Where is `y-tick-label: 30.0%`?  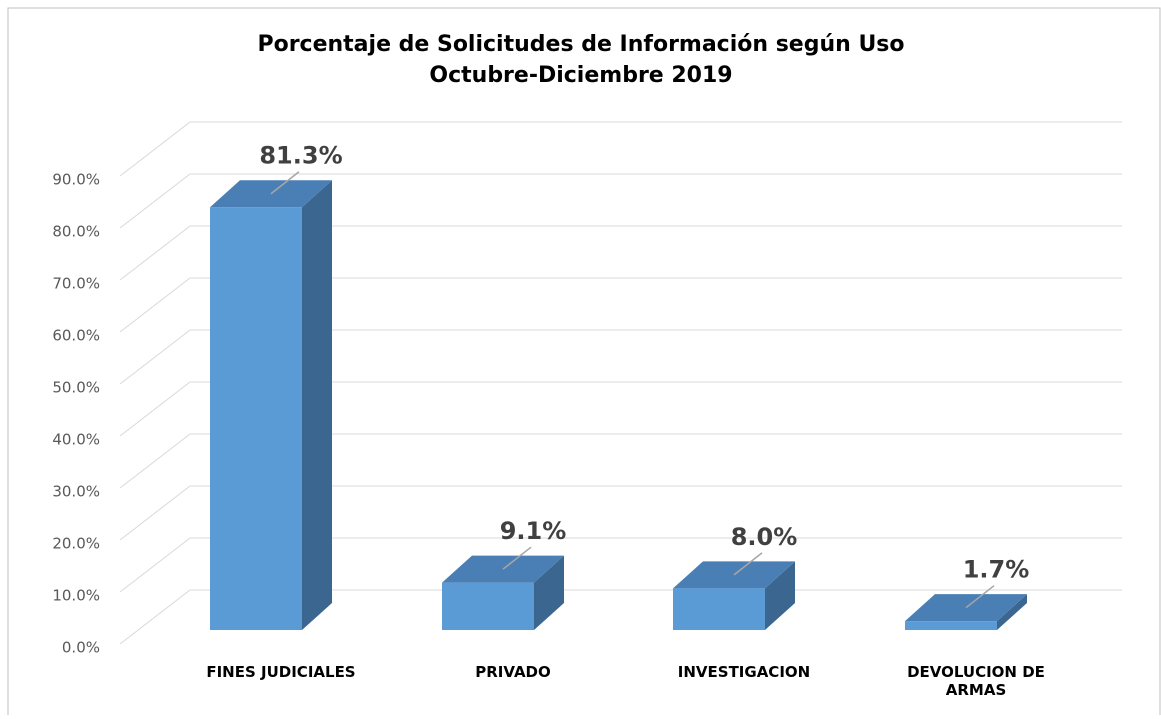 y-tick-label: 30.0% is located at coordinates (76, 492).